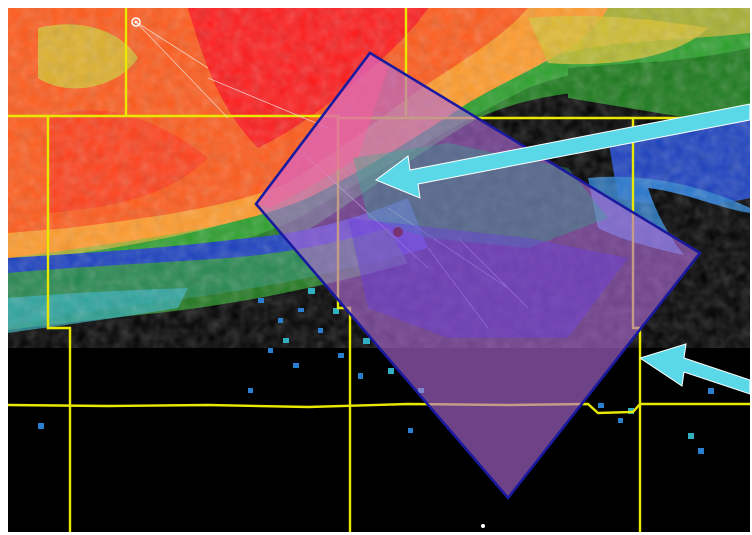 This screenshot has width=752, height=535. Describe the element at coordinates (136, 22) in the screenshot. I see `radar-site-icon` at that location.